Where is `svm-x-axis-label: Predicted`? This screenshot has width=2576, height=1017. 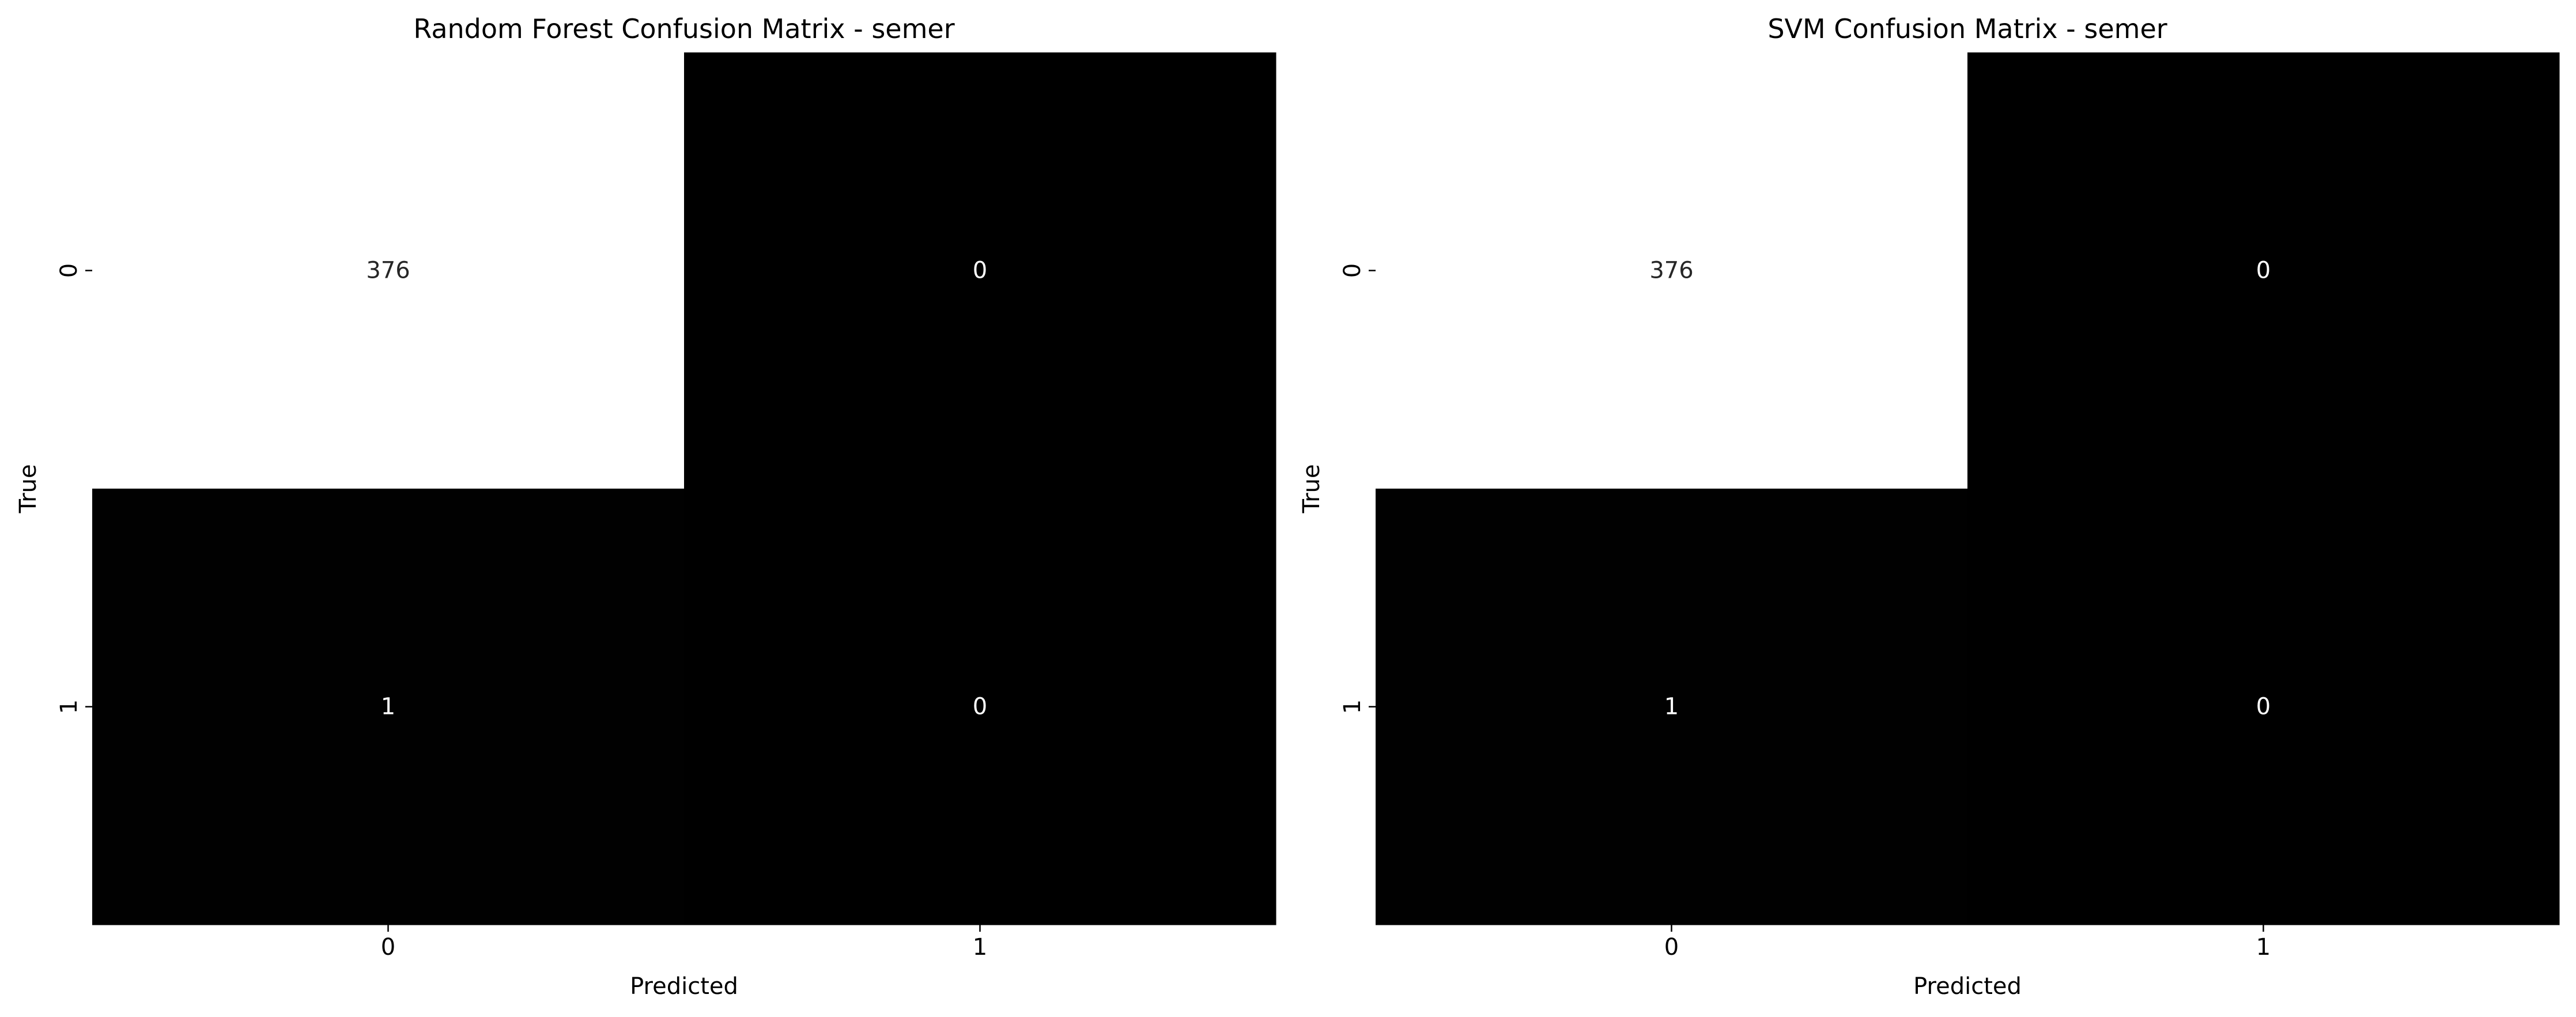 svm-x-axis-label: Predicted is located at coordinates (1967, 986).